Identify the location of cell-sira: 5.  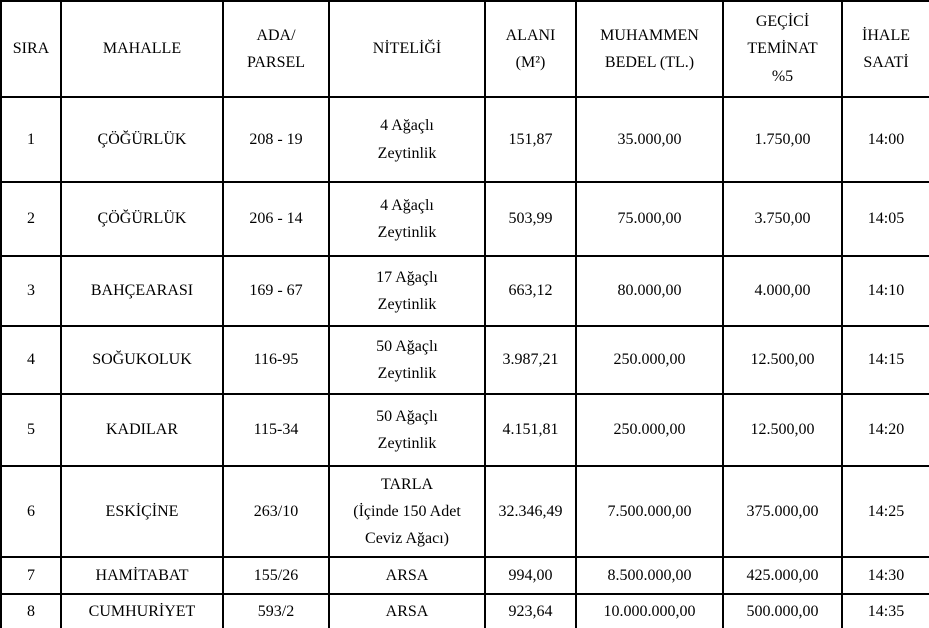
(31, 430).